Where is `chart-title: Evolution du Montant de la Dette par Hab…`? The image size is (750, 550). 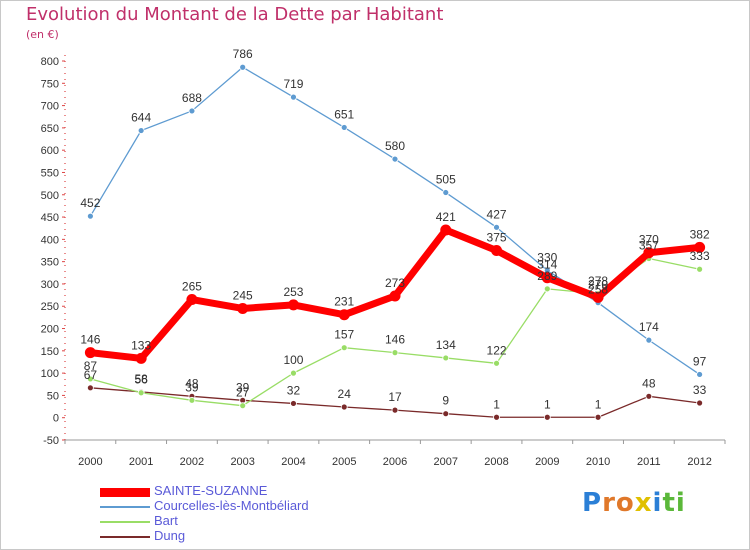 chart-title: Evolution du Montant de la Dette par Hab… is located at coordinates (235, 14).